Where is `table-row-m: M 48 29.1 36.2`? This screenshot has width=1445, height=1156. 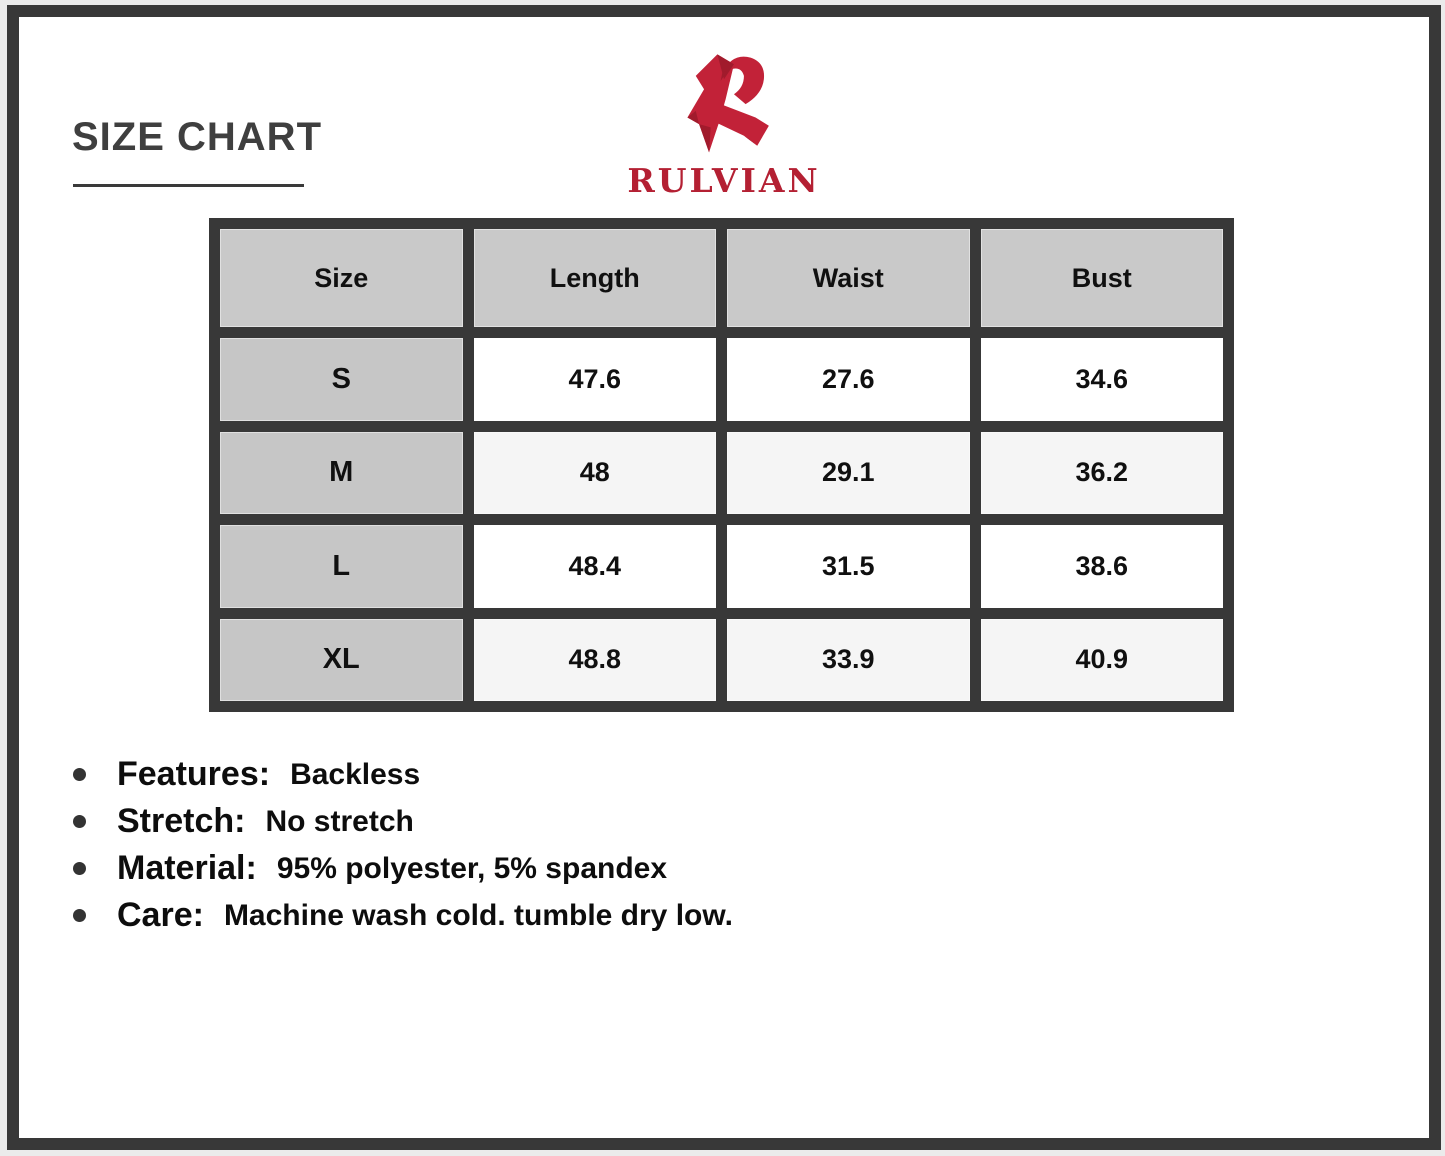 table-row-m: M 48 29.1 36.2 is located at coordinates (721, 472).